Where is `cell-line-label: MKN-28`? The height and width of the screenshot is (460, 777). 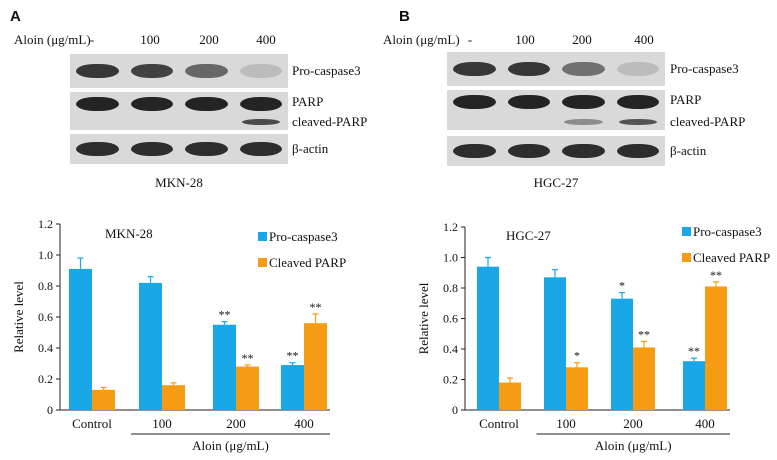
cell-line-label: MKN-28 is located at coordinates (179, 182).